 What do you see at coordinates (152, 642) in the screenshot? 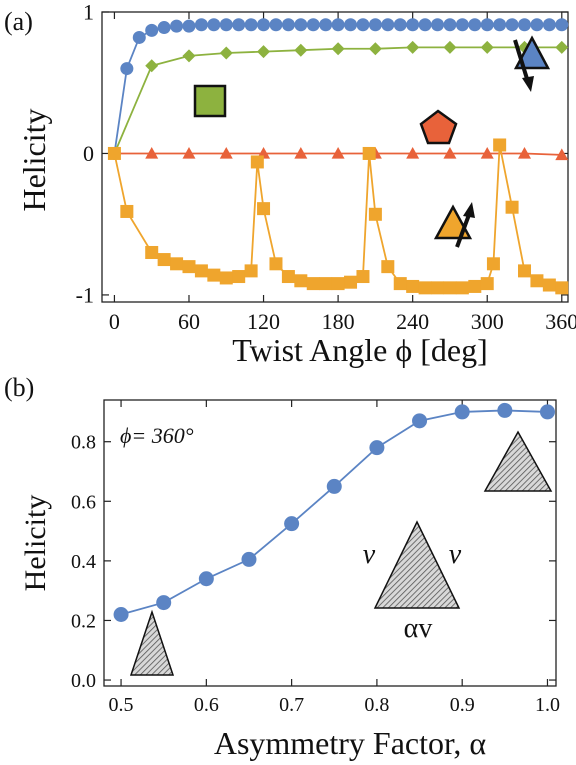
I see `narrow-triangle-icon` at bounding box center [152, 642].